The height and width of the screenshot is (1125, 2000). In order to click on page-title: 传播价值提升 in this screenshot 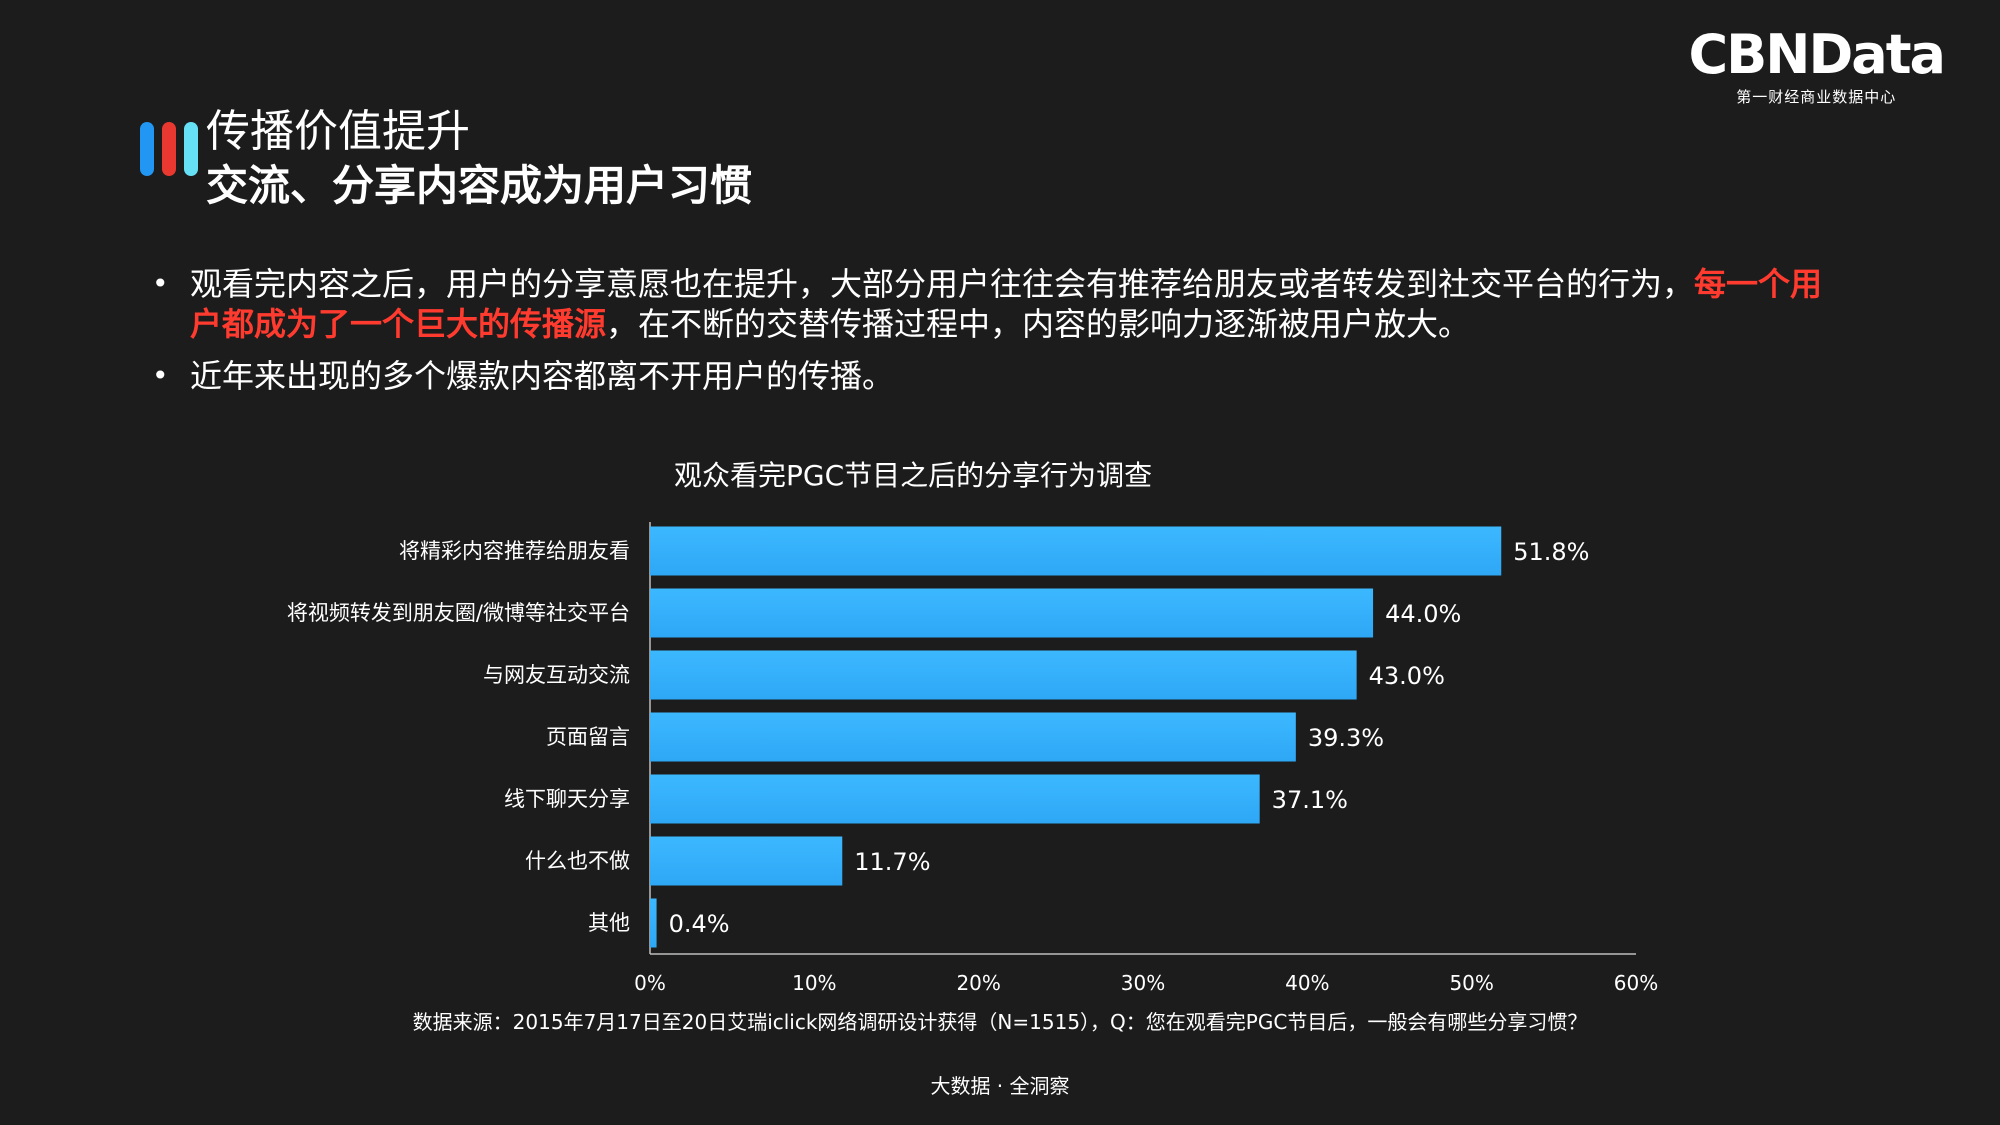, I will do `click(338, 131)`.